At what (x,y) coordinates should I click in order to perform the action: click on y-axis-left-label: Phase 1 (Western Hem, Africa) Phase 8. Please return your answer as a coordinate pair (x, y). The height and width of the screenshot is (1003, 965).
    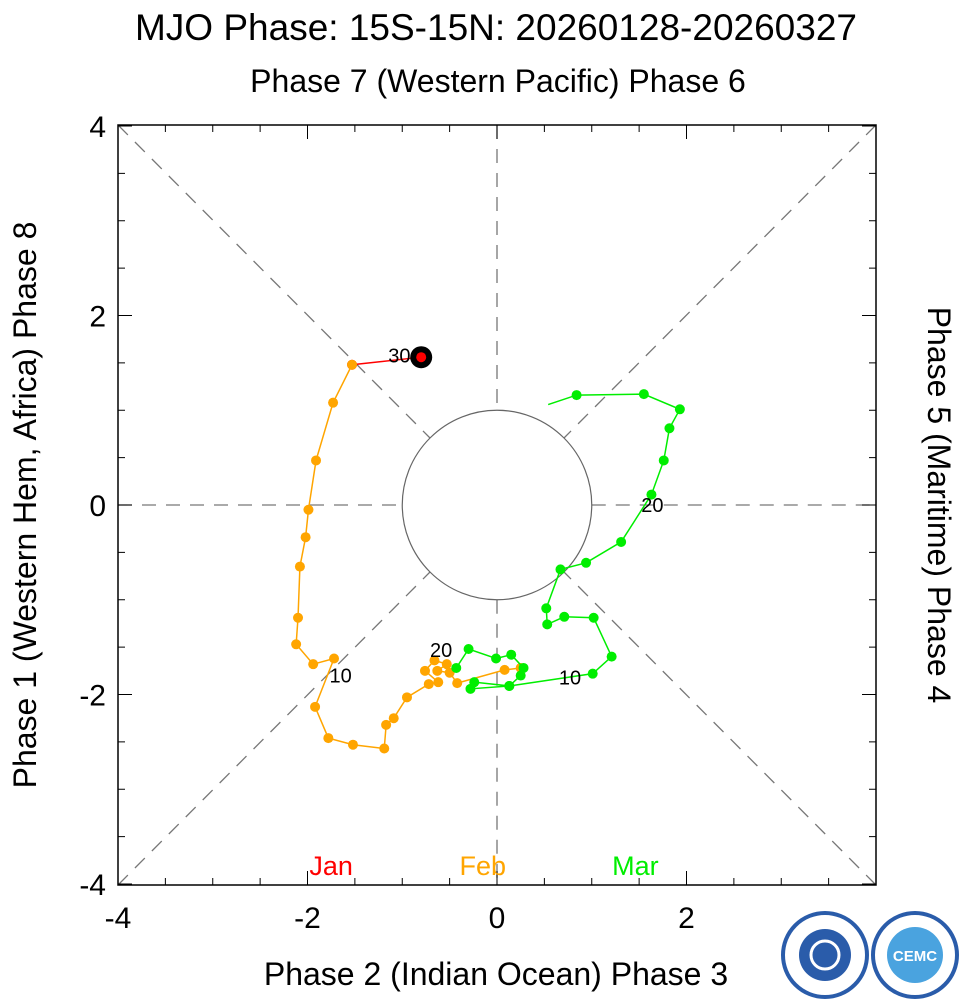
    Looking at the image, I should click on (25, 505).